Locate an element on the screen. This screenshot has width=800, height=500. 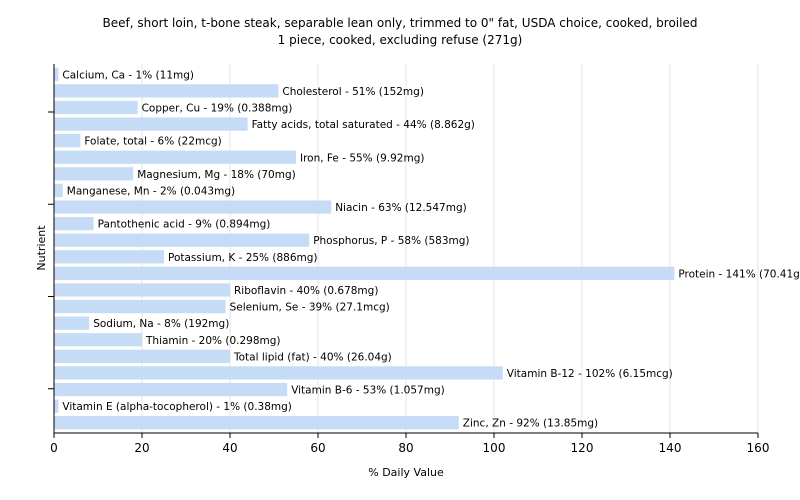
bar-label: Vitamin B-6 - 53% (1.057mg) is located at coordinates (368, 391).